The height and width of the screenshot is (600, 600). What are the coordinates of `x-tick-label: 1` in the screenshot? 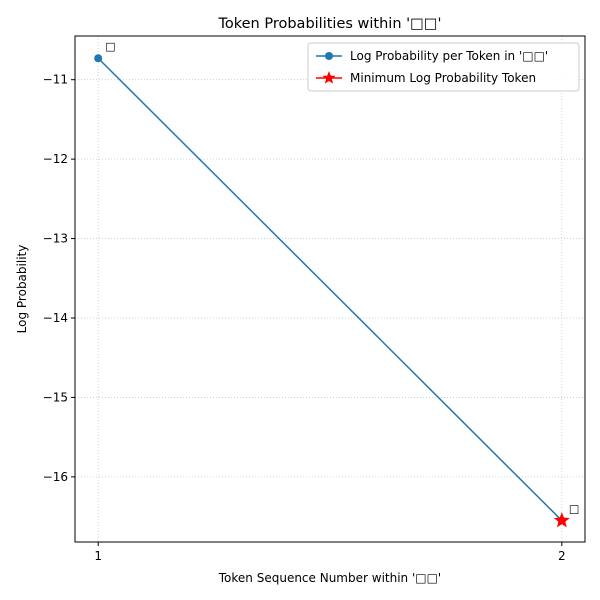 It's located at (98, 556).